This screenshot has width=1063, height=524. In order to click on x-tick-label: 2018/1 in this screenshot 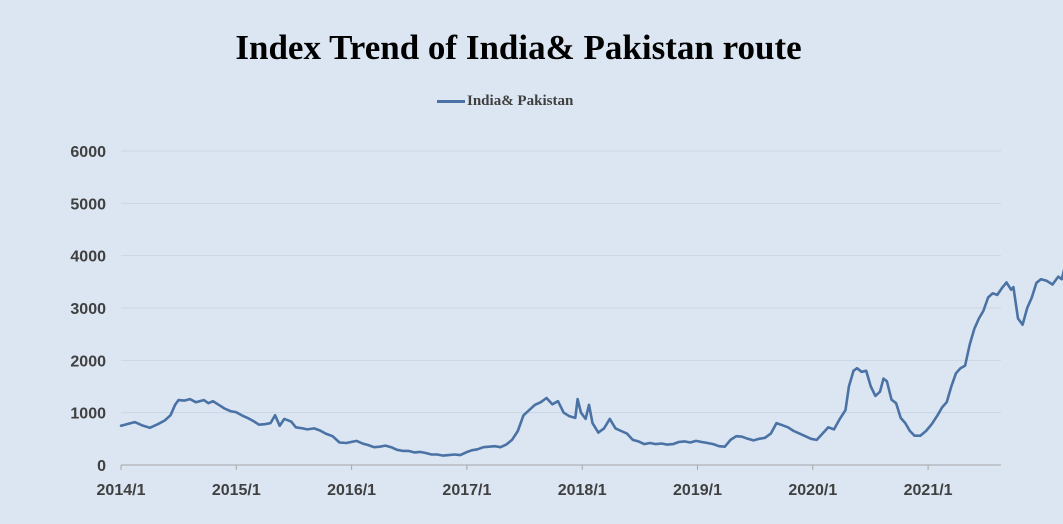, I will do `click(582, 490)`.